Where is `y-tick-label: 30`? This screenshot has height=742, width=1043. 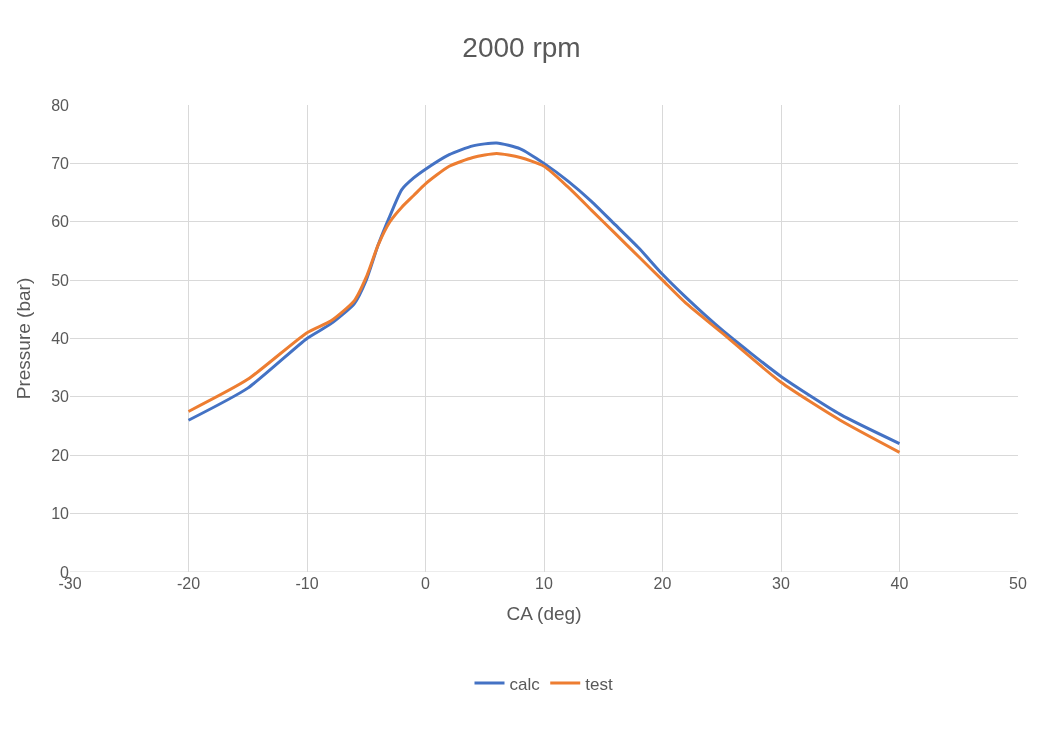 y-tick-label: 30 is located at coordinates (60, 397).